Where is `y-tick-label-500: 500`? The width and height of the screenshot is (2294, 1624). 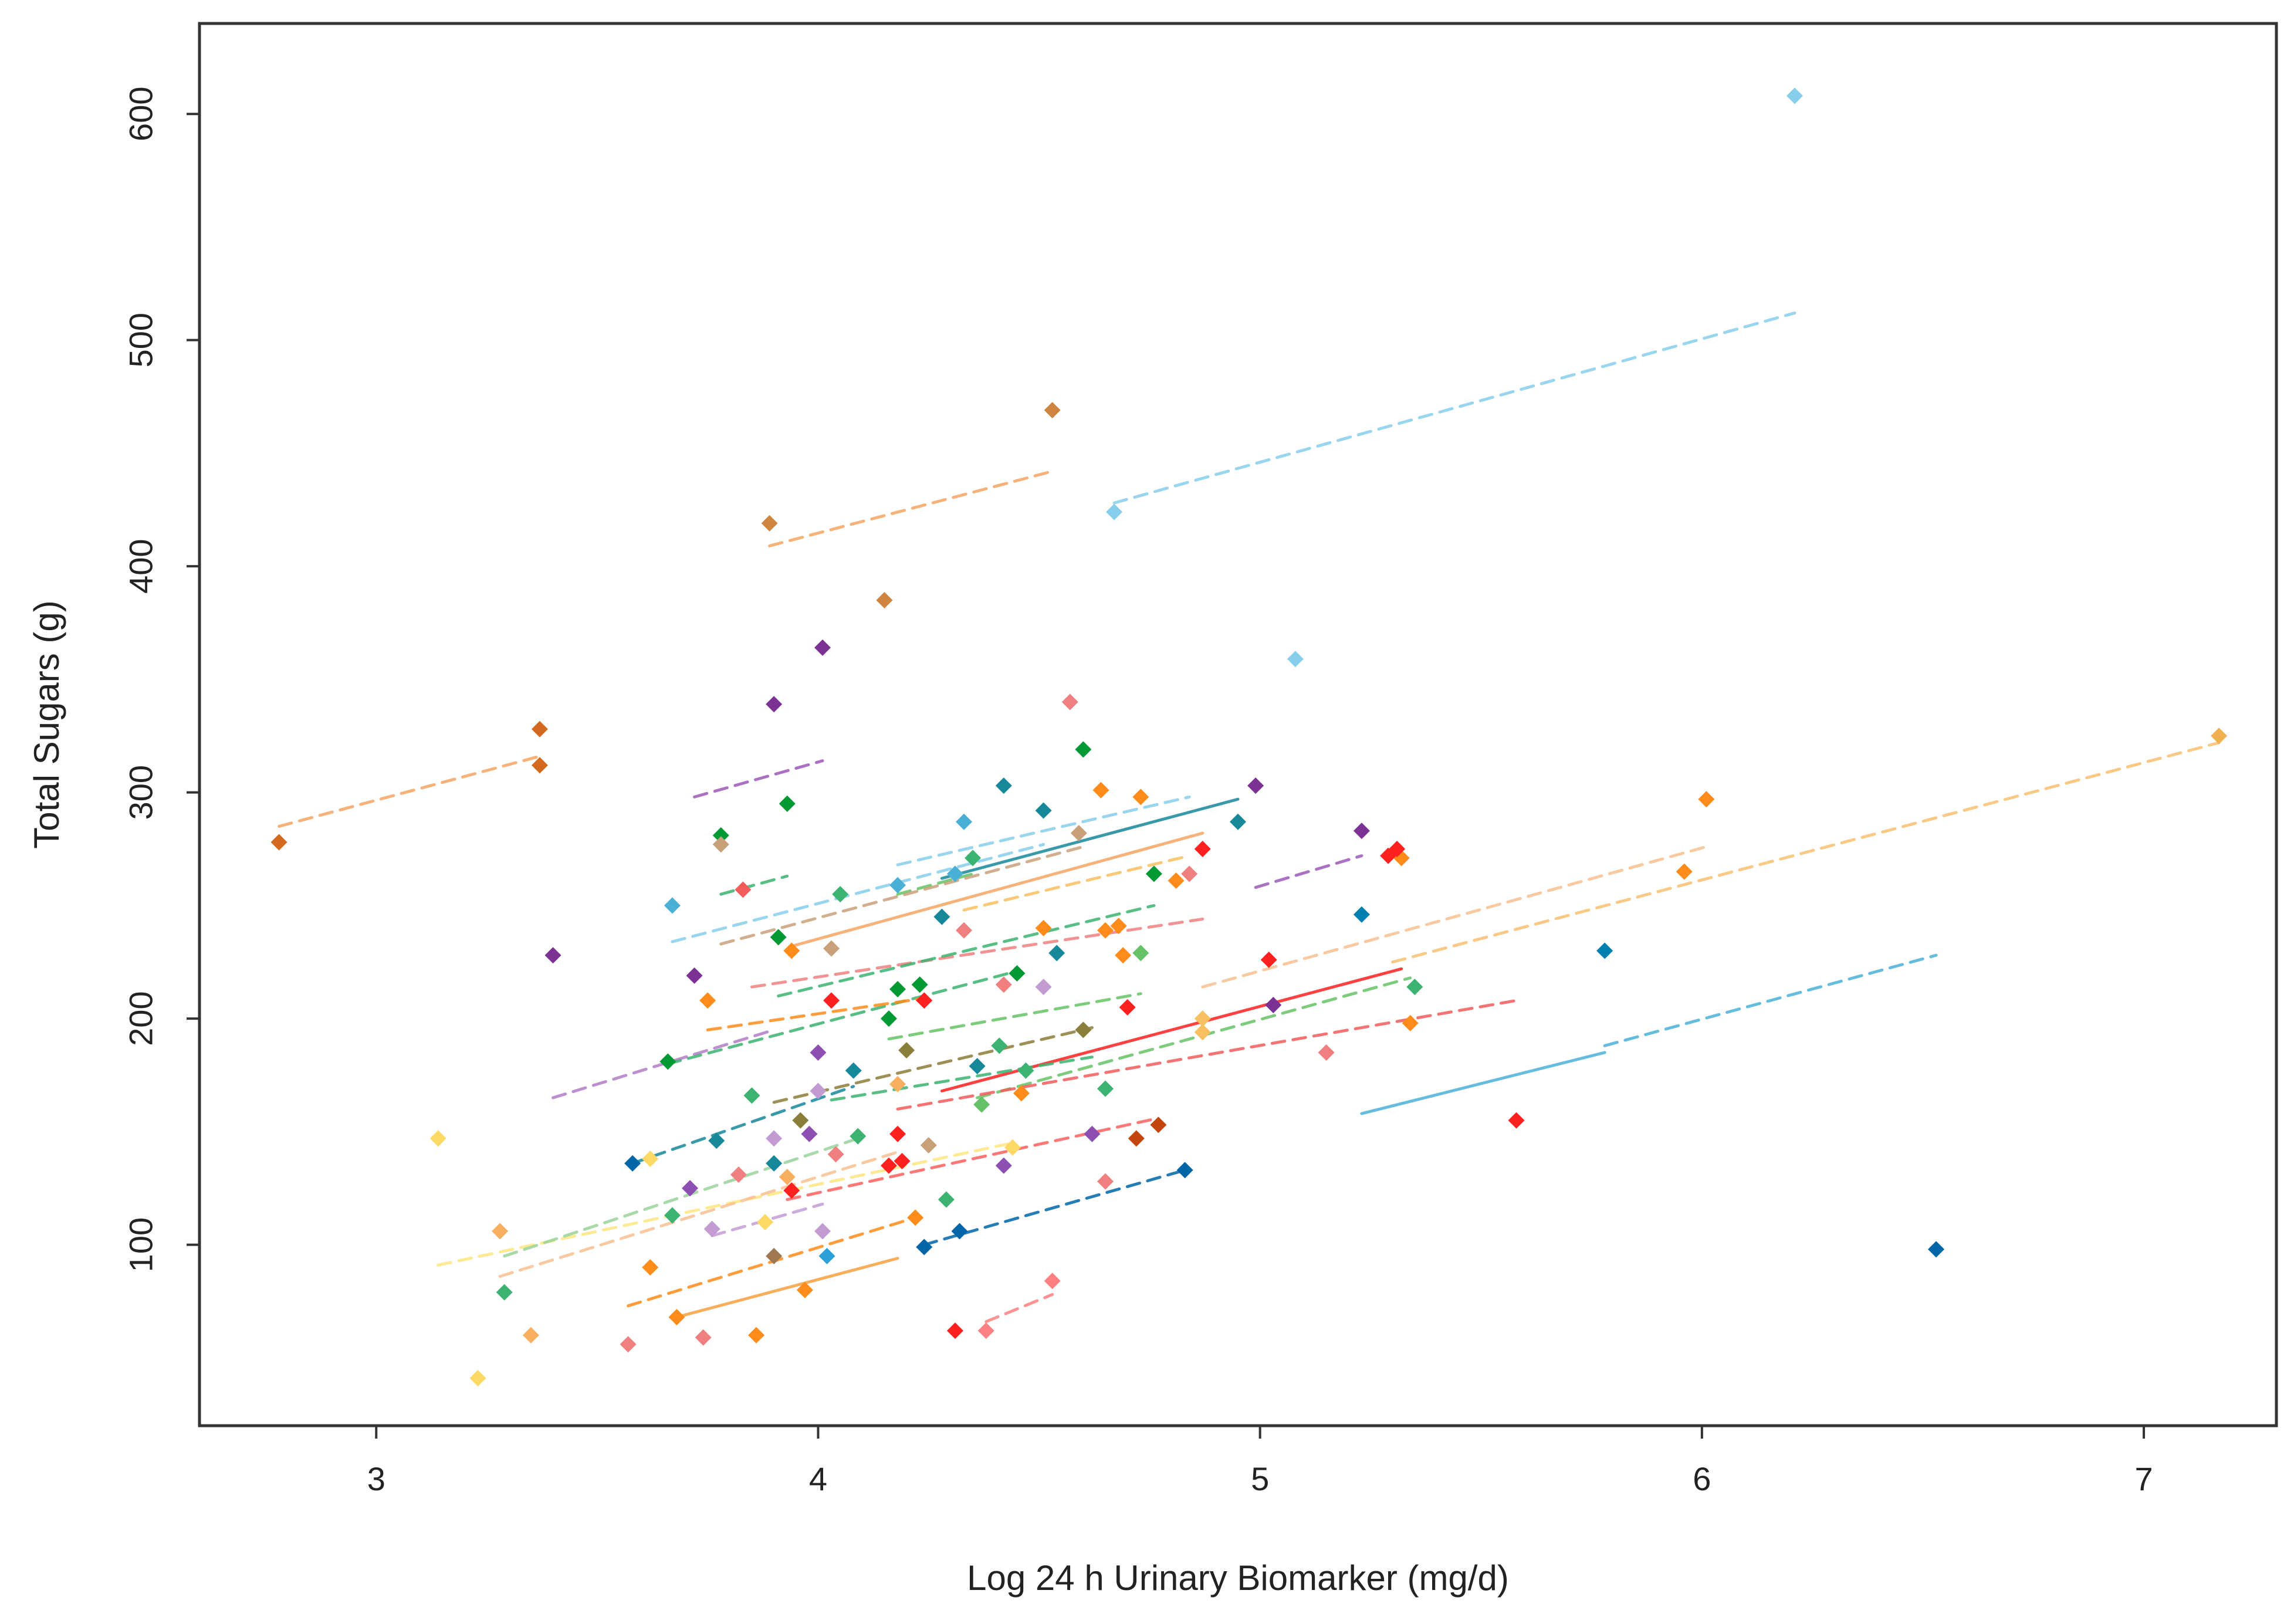
y-tick-label-500: 500 is located at coordinates (141, 340).